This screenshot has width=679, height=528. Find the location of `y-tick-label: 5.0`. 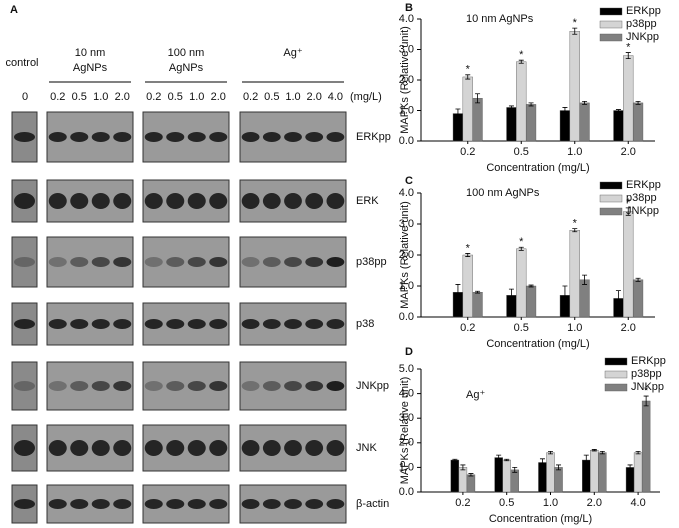

y-tick-label: 5.0 is located at coordinates (406, 369).